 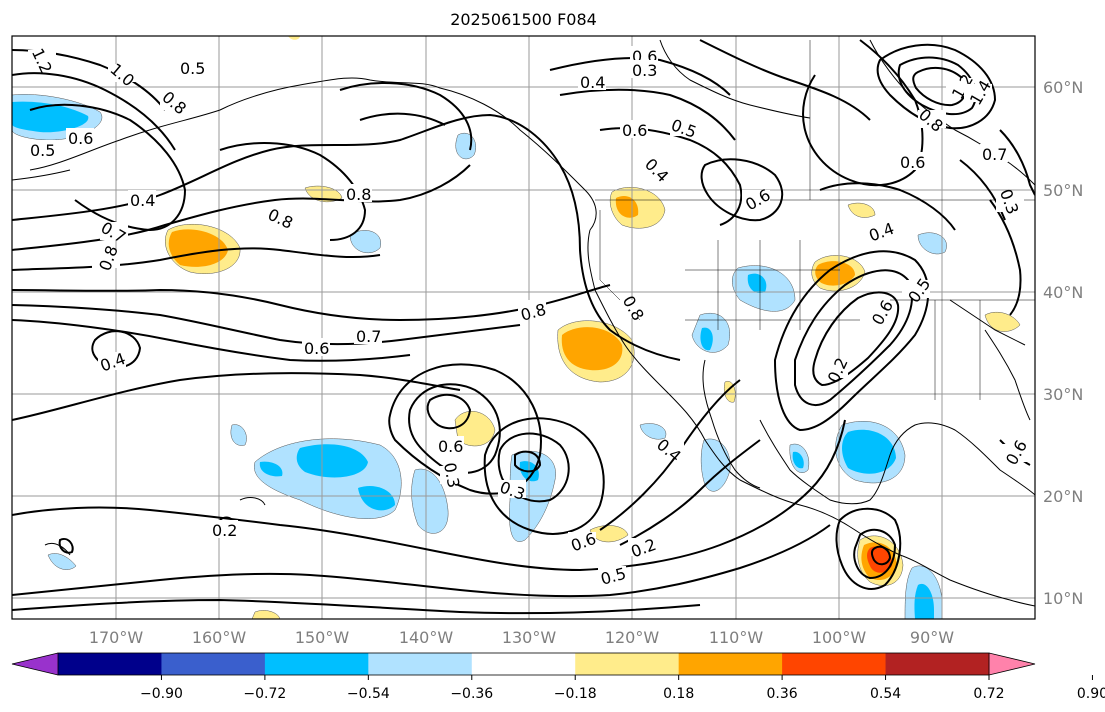 What do you see at coordinates (1063, 292) in the screenshot?
I see `lat-tick-label: 40°N` at bounding box center [1063, 292].